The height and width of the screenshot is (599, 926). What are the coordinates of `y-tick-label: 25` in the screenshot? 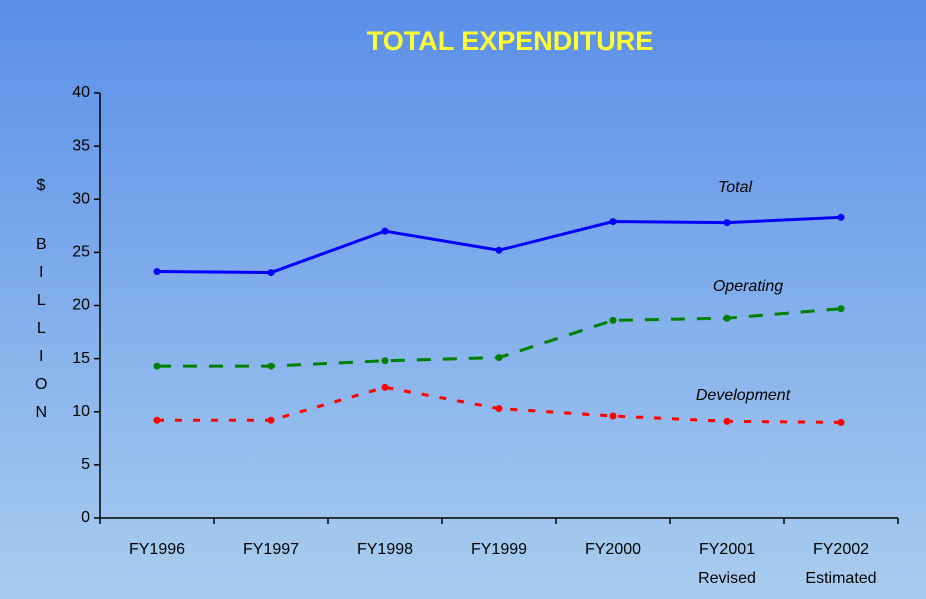 It's located at (81, 252).